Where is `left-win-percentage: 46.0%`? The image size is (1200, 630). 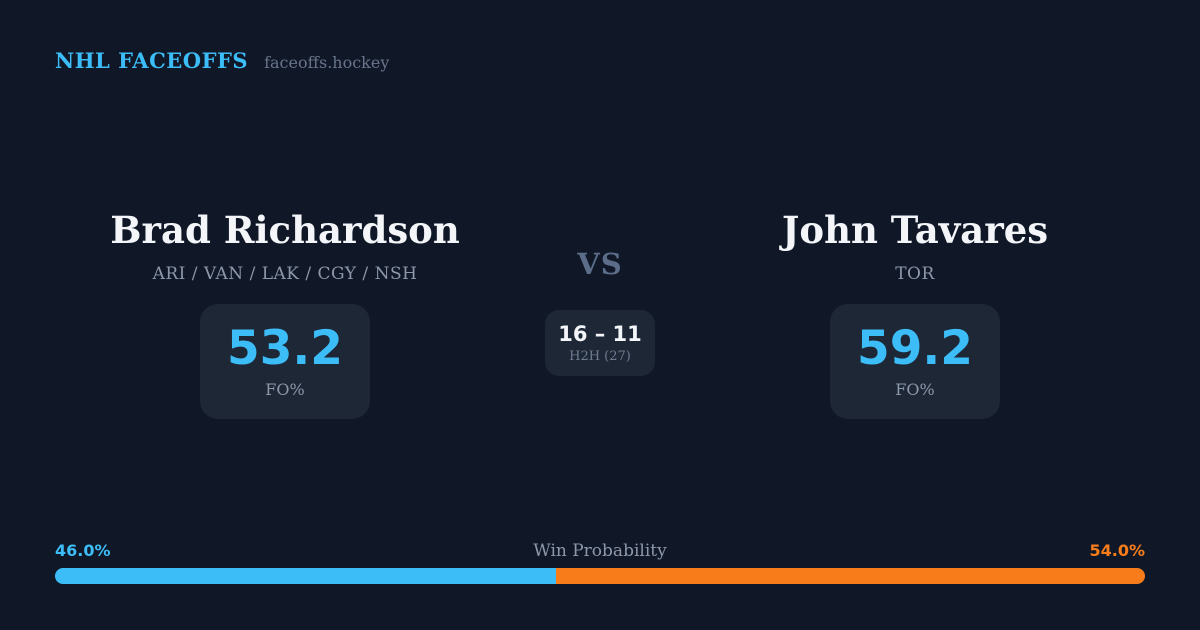 left-win-percentage: 46.0% is located at coordinates (83, 550).